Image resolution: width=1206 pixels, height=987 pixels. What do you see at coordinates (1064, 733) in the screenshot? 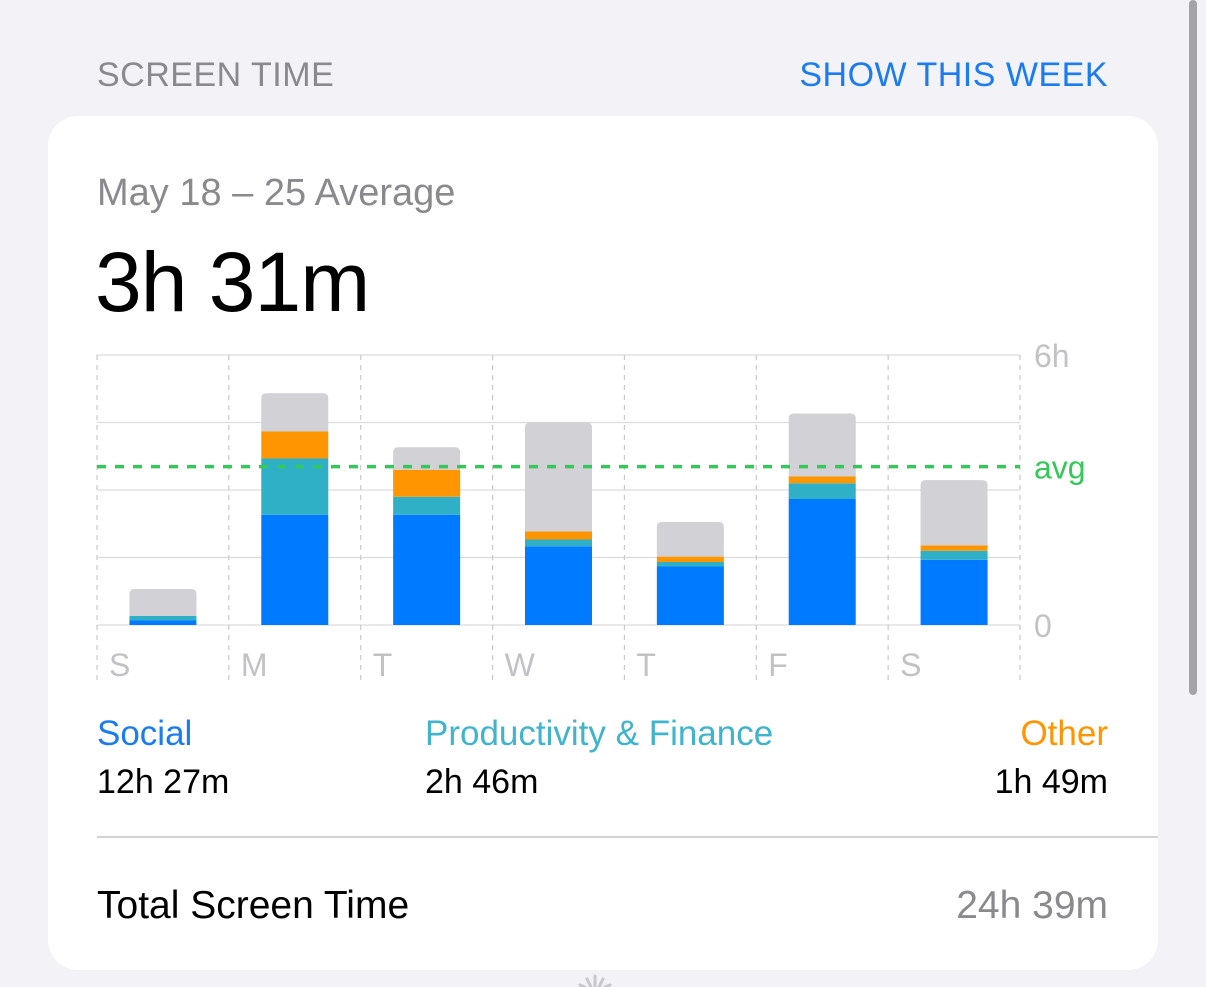
I see `legend-label-other: Other` at bounding box center [1064, 733].